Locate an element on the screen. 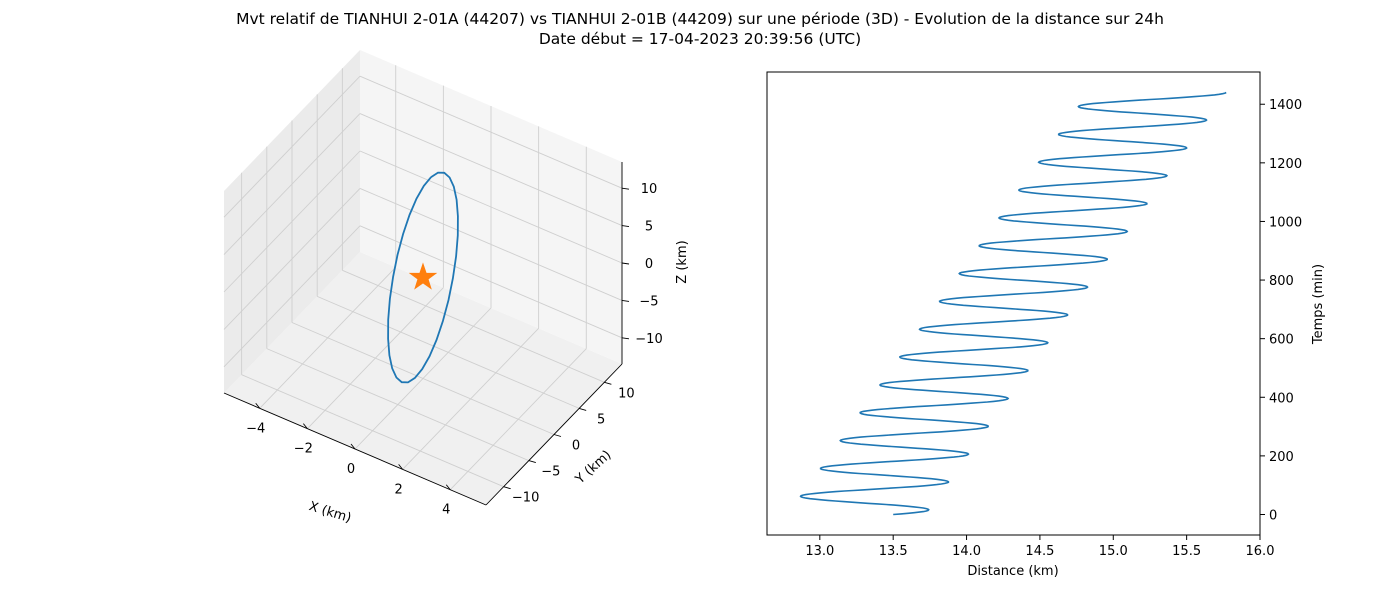  x-tick-label-2d: 13.5 is located at coordinates (893, 551).